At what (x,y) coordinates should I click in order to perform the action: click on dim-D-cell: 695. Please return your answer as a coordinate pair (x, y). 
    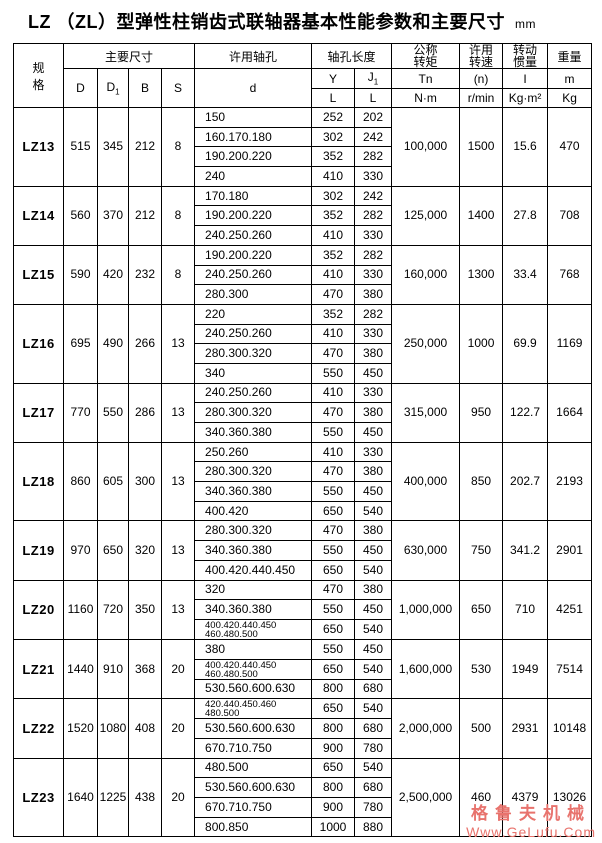
    Looking at the image, I should click on (80, 343).